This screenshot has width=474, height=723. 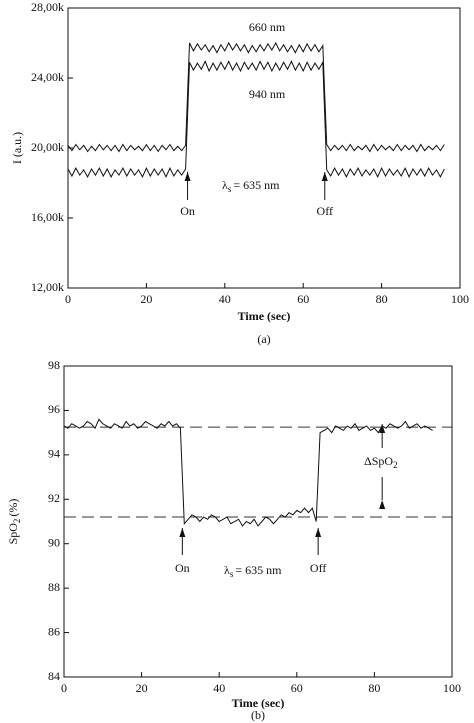 I want to click on caption: (a), so click(x=263, y=339).